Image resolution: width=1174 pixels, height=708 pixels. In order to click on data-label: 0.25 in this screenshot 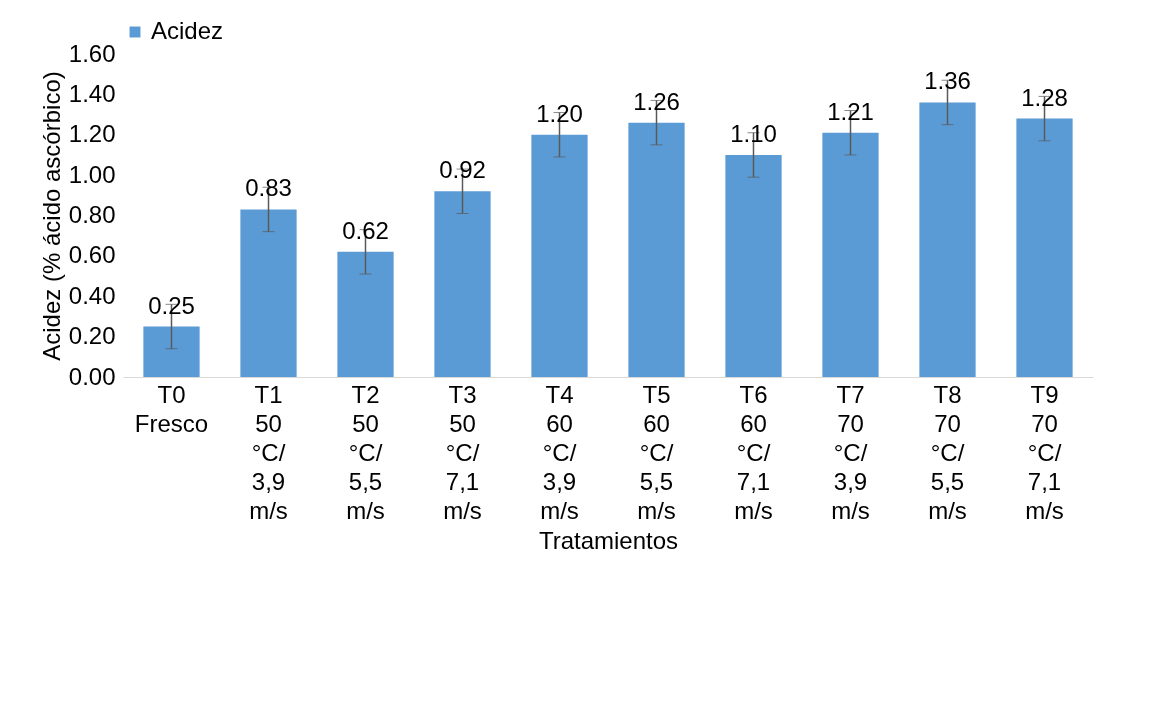, I will do `click(171, 305)`.